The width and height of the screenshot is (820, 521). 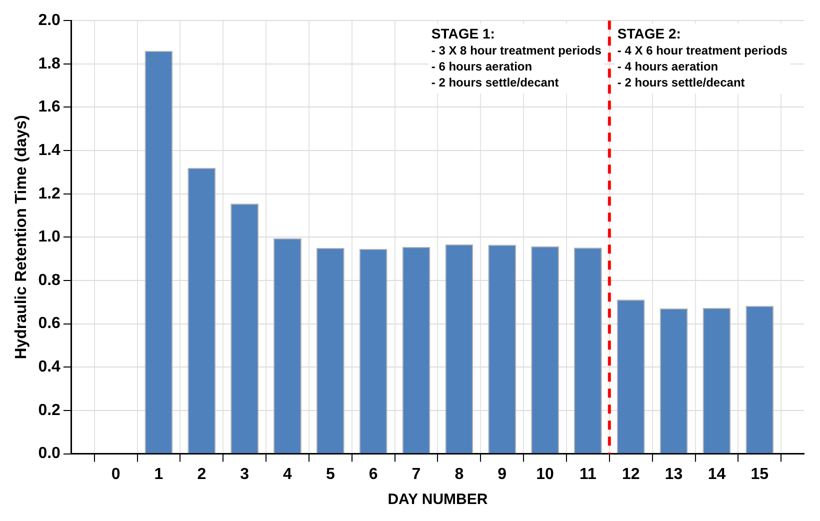 What do you see at coordinates (21, 237) in the screenshot?
I see `y-axis-title: Hydraulic Retention Time (days)` at bounding box center [21, 237].